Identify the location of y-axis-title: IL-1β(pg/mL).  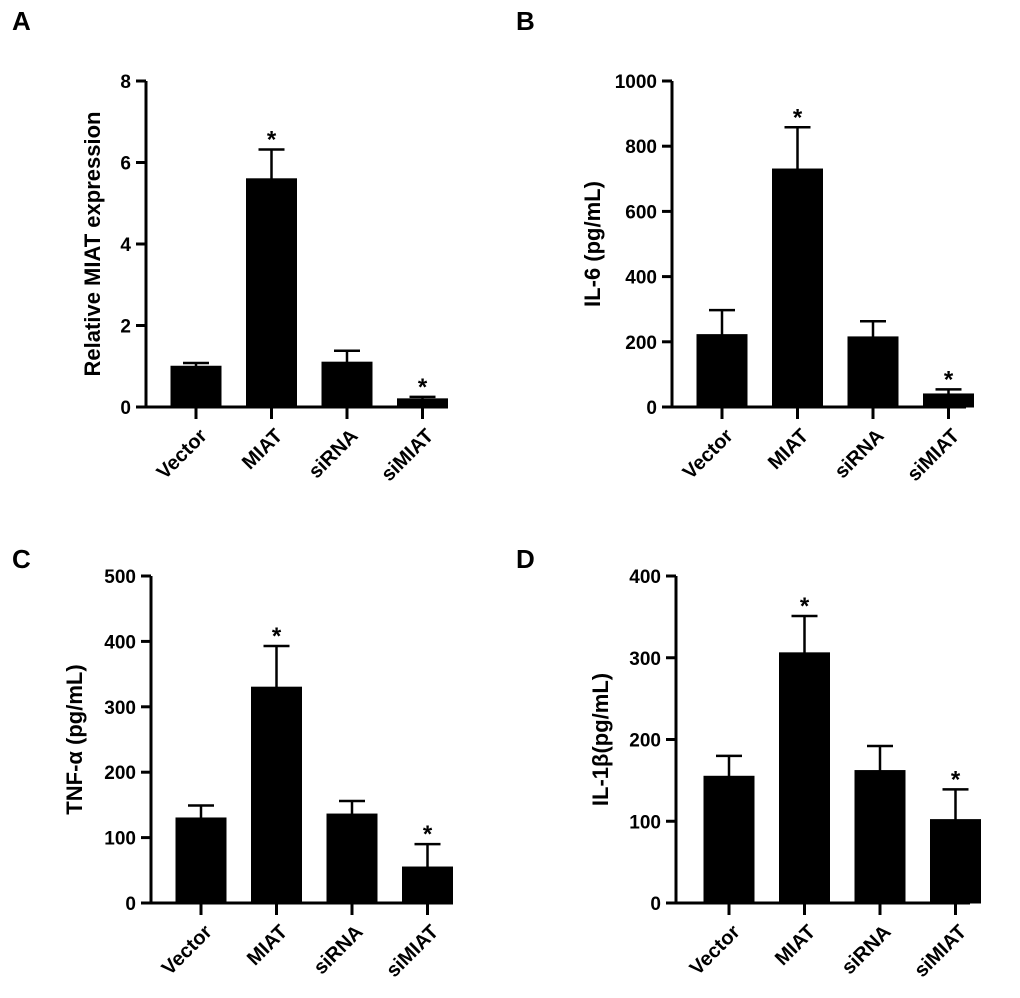
(600, 739).